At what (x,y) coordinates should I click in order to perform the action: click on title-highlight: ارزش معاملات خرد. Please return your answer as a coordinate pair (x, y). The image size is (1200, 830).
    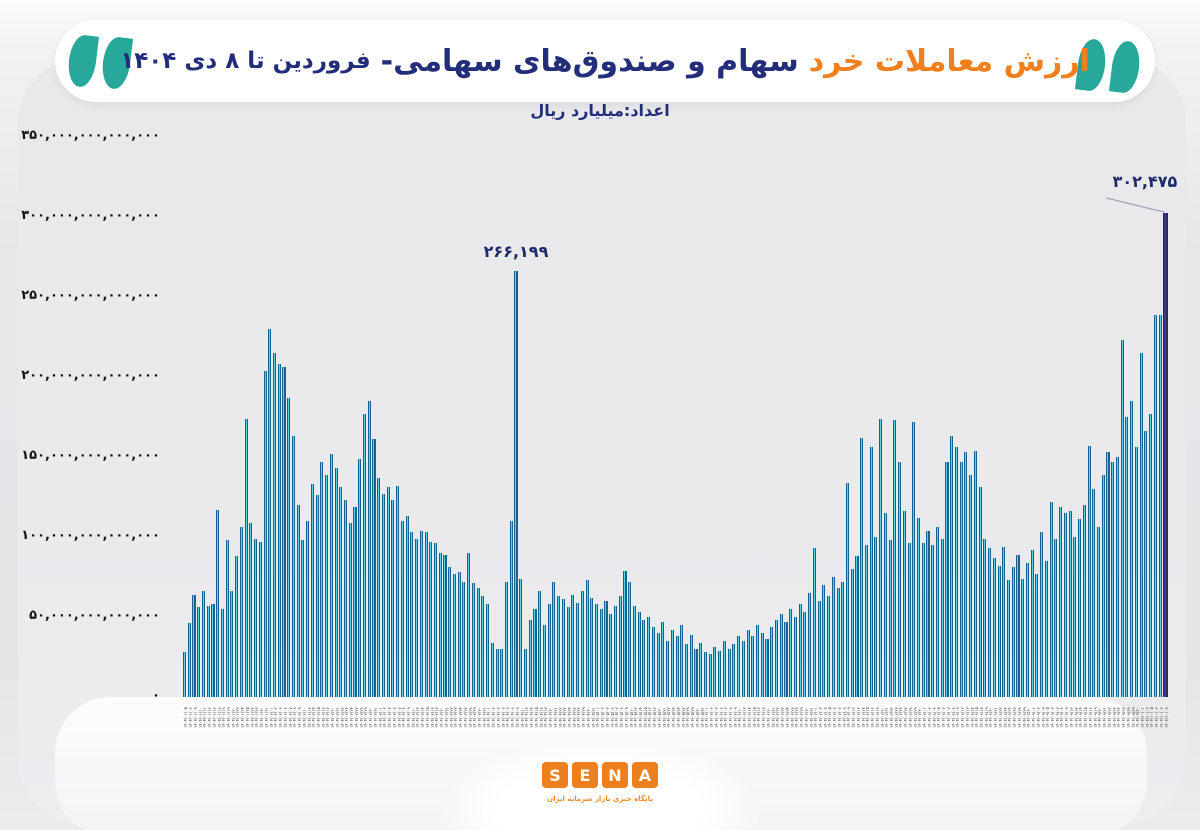
    Looking at the image, I should click on (949, 61).